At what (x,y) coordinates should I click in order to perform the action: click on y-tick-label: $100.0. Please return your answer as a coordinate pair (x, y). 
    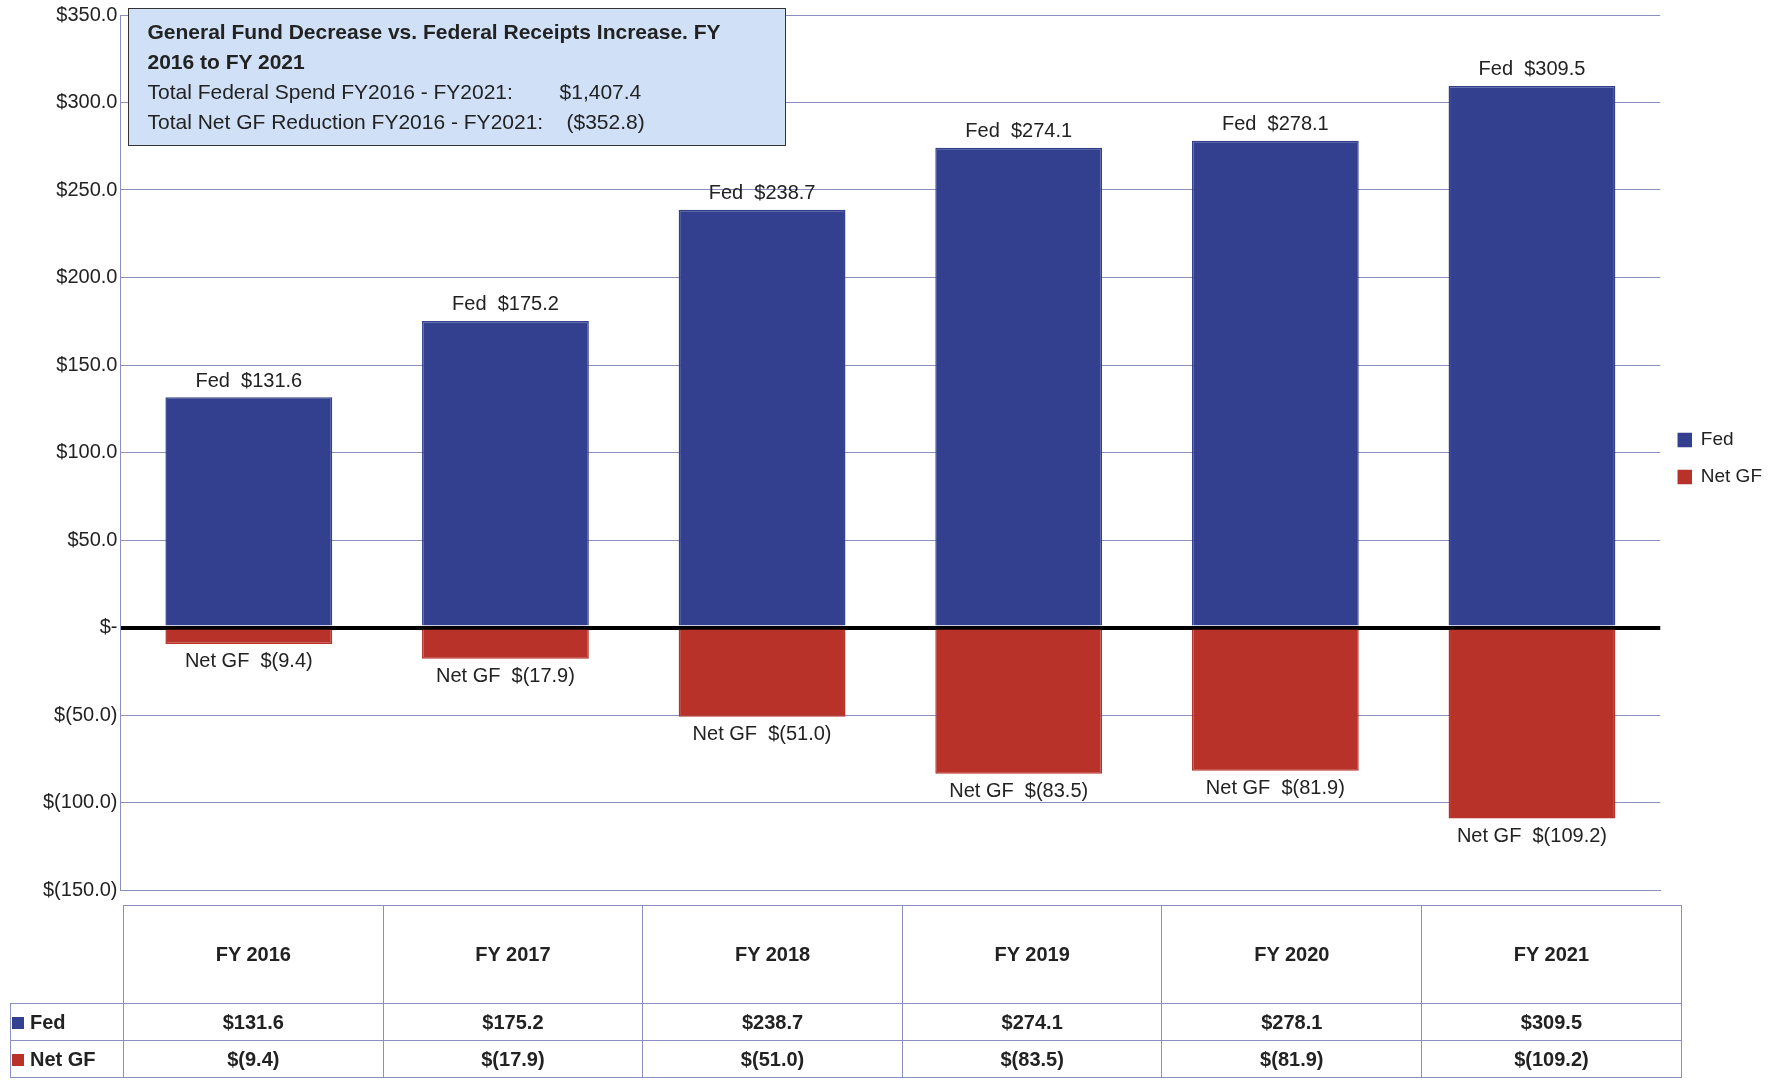
    Looking at the image, I should click on (87, 451).